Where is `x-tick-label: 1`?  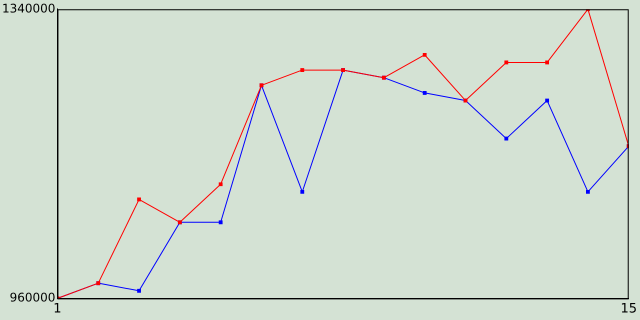
x-tick-label: 1 is located at coordinates (57, 309).